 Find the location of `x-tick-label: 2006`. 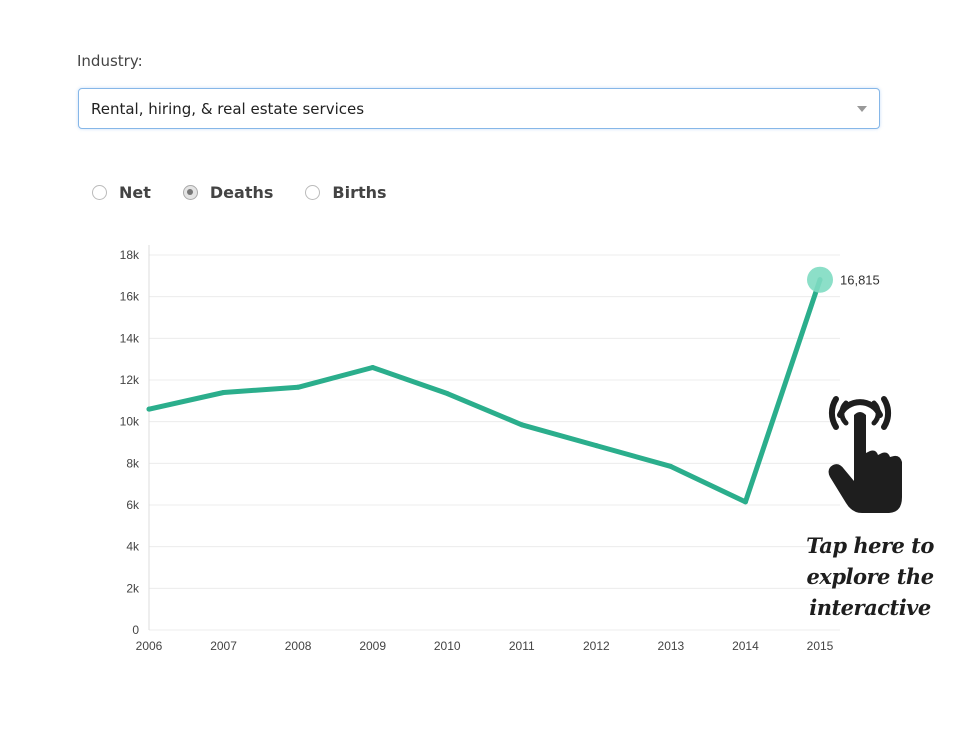

x-tick-label: 2006 is located at coordinates (149, 646).